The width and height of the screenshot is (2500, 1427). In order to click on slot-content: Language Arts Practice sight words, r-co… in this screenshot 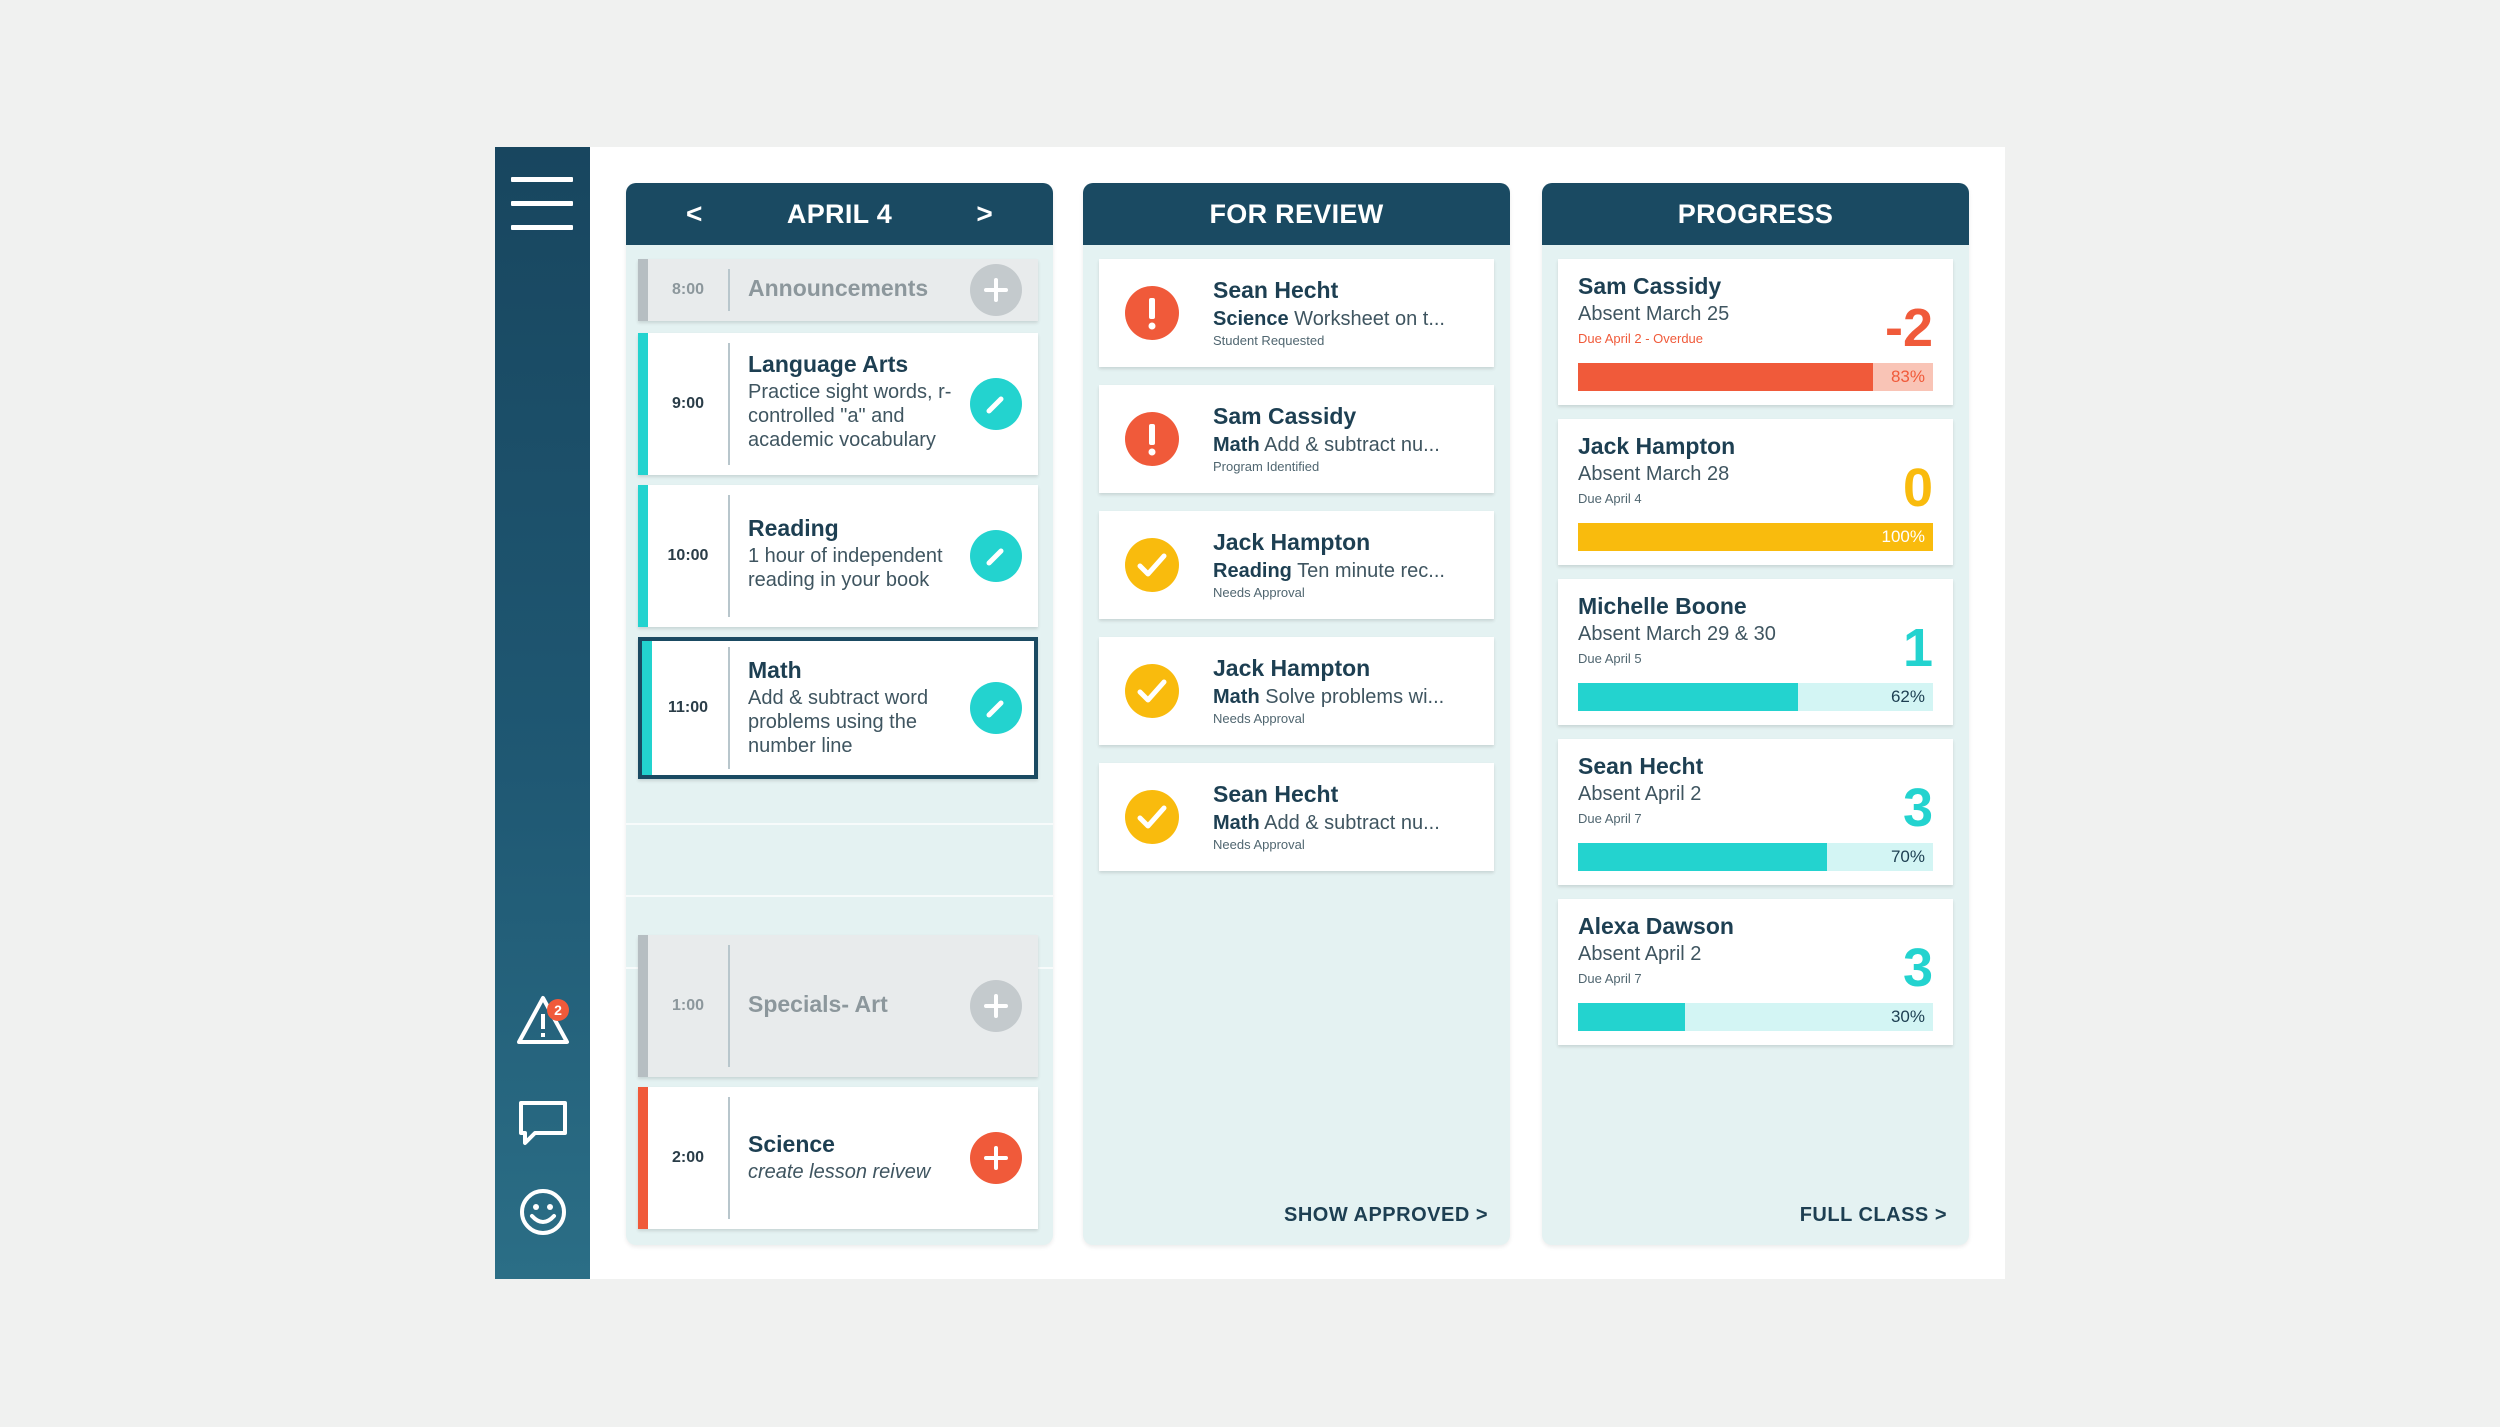, I will do `click(855, 401)`.